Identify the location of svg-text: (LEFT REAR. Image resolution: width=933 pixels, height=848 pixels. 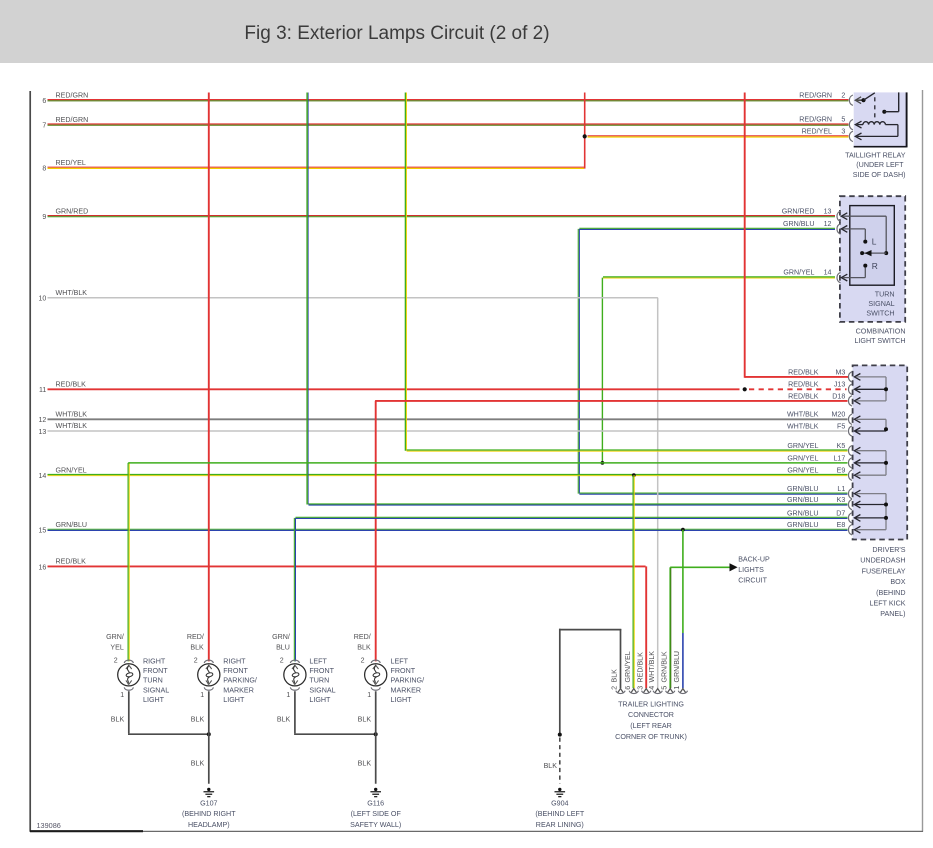
(651, 726).